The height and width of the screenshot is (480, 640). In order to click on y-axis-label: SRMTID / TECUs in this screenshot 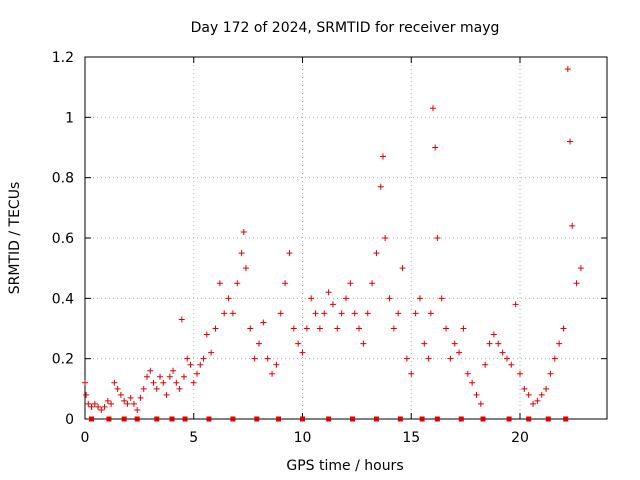, I will do `click(15, 238)`.